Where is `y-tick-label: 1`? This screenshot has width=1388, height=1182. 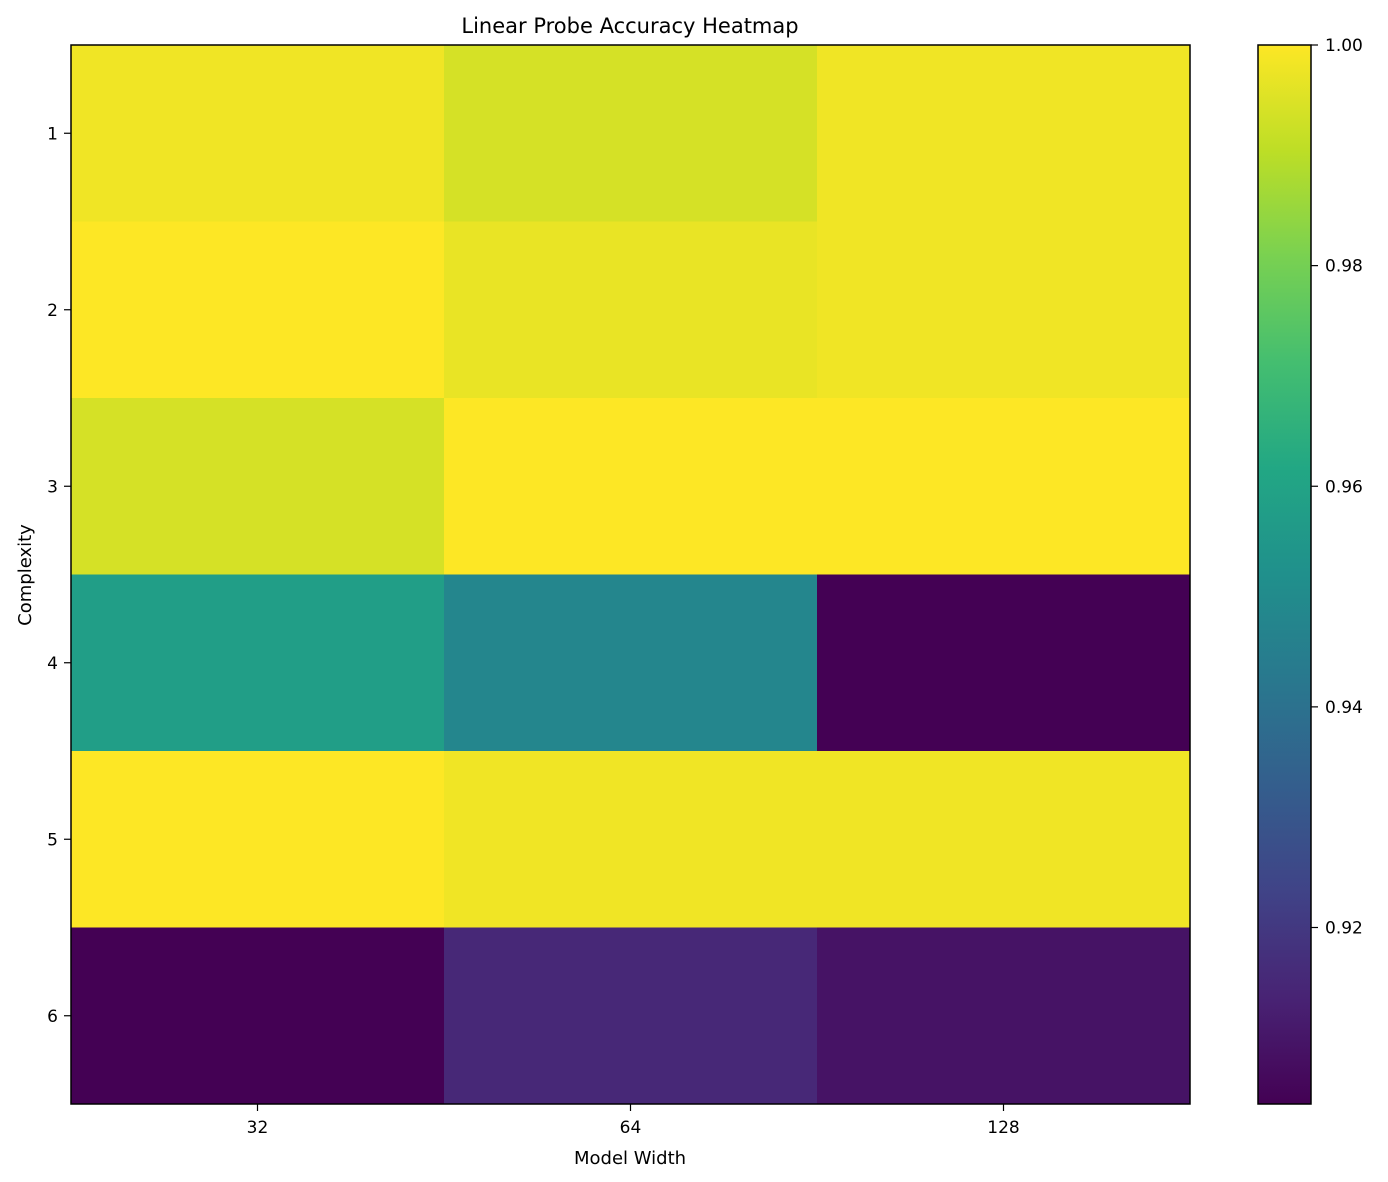 y-tick-label: 1 is located at coordinates (52, 134).